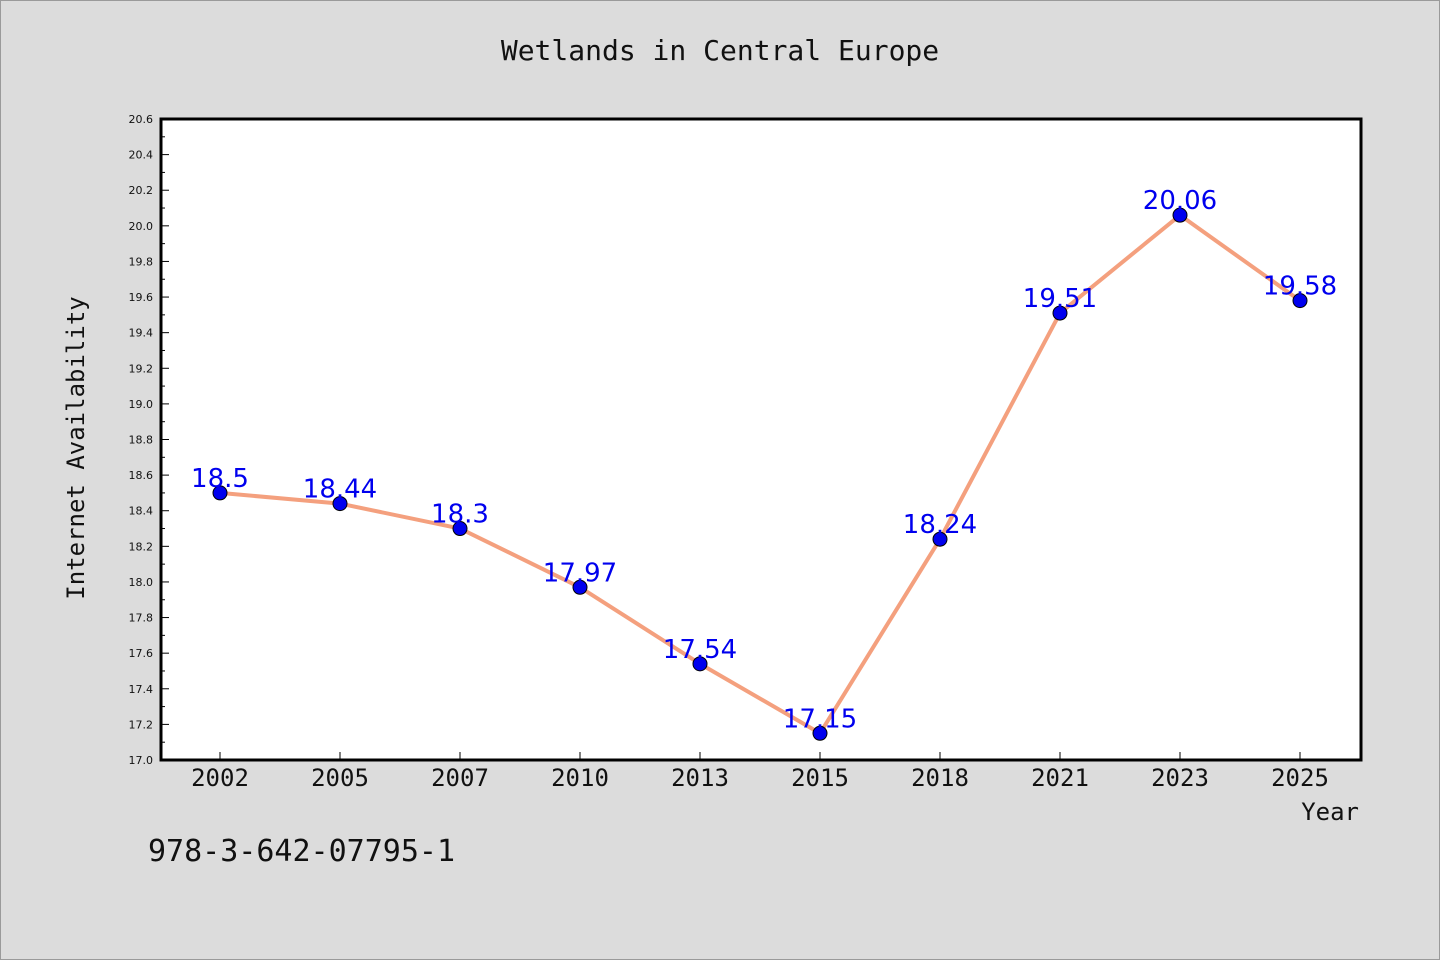  I want to click on x-axis: 2002 2005 2007 2010 2013 2015 2018 2021 2023 2025, so click(760, 772).